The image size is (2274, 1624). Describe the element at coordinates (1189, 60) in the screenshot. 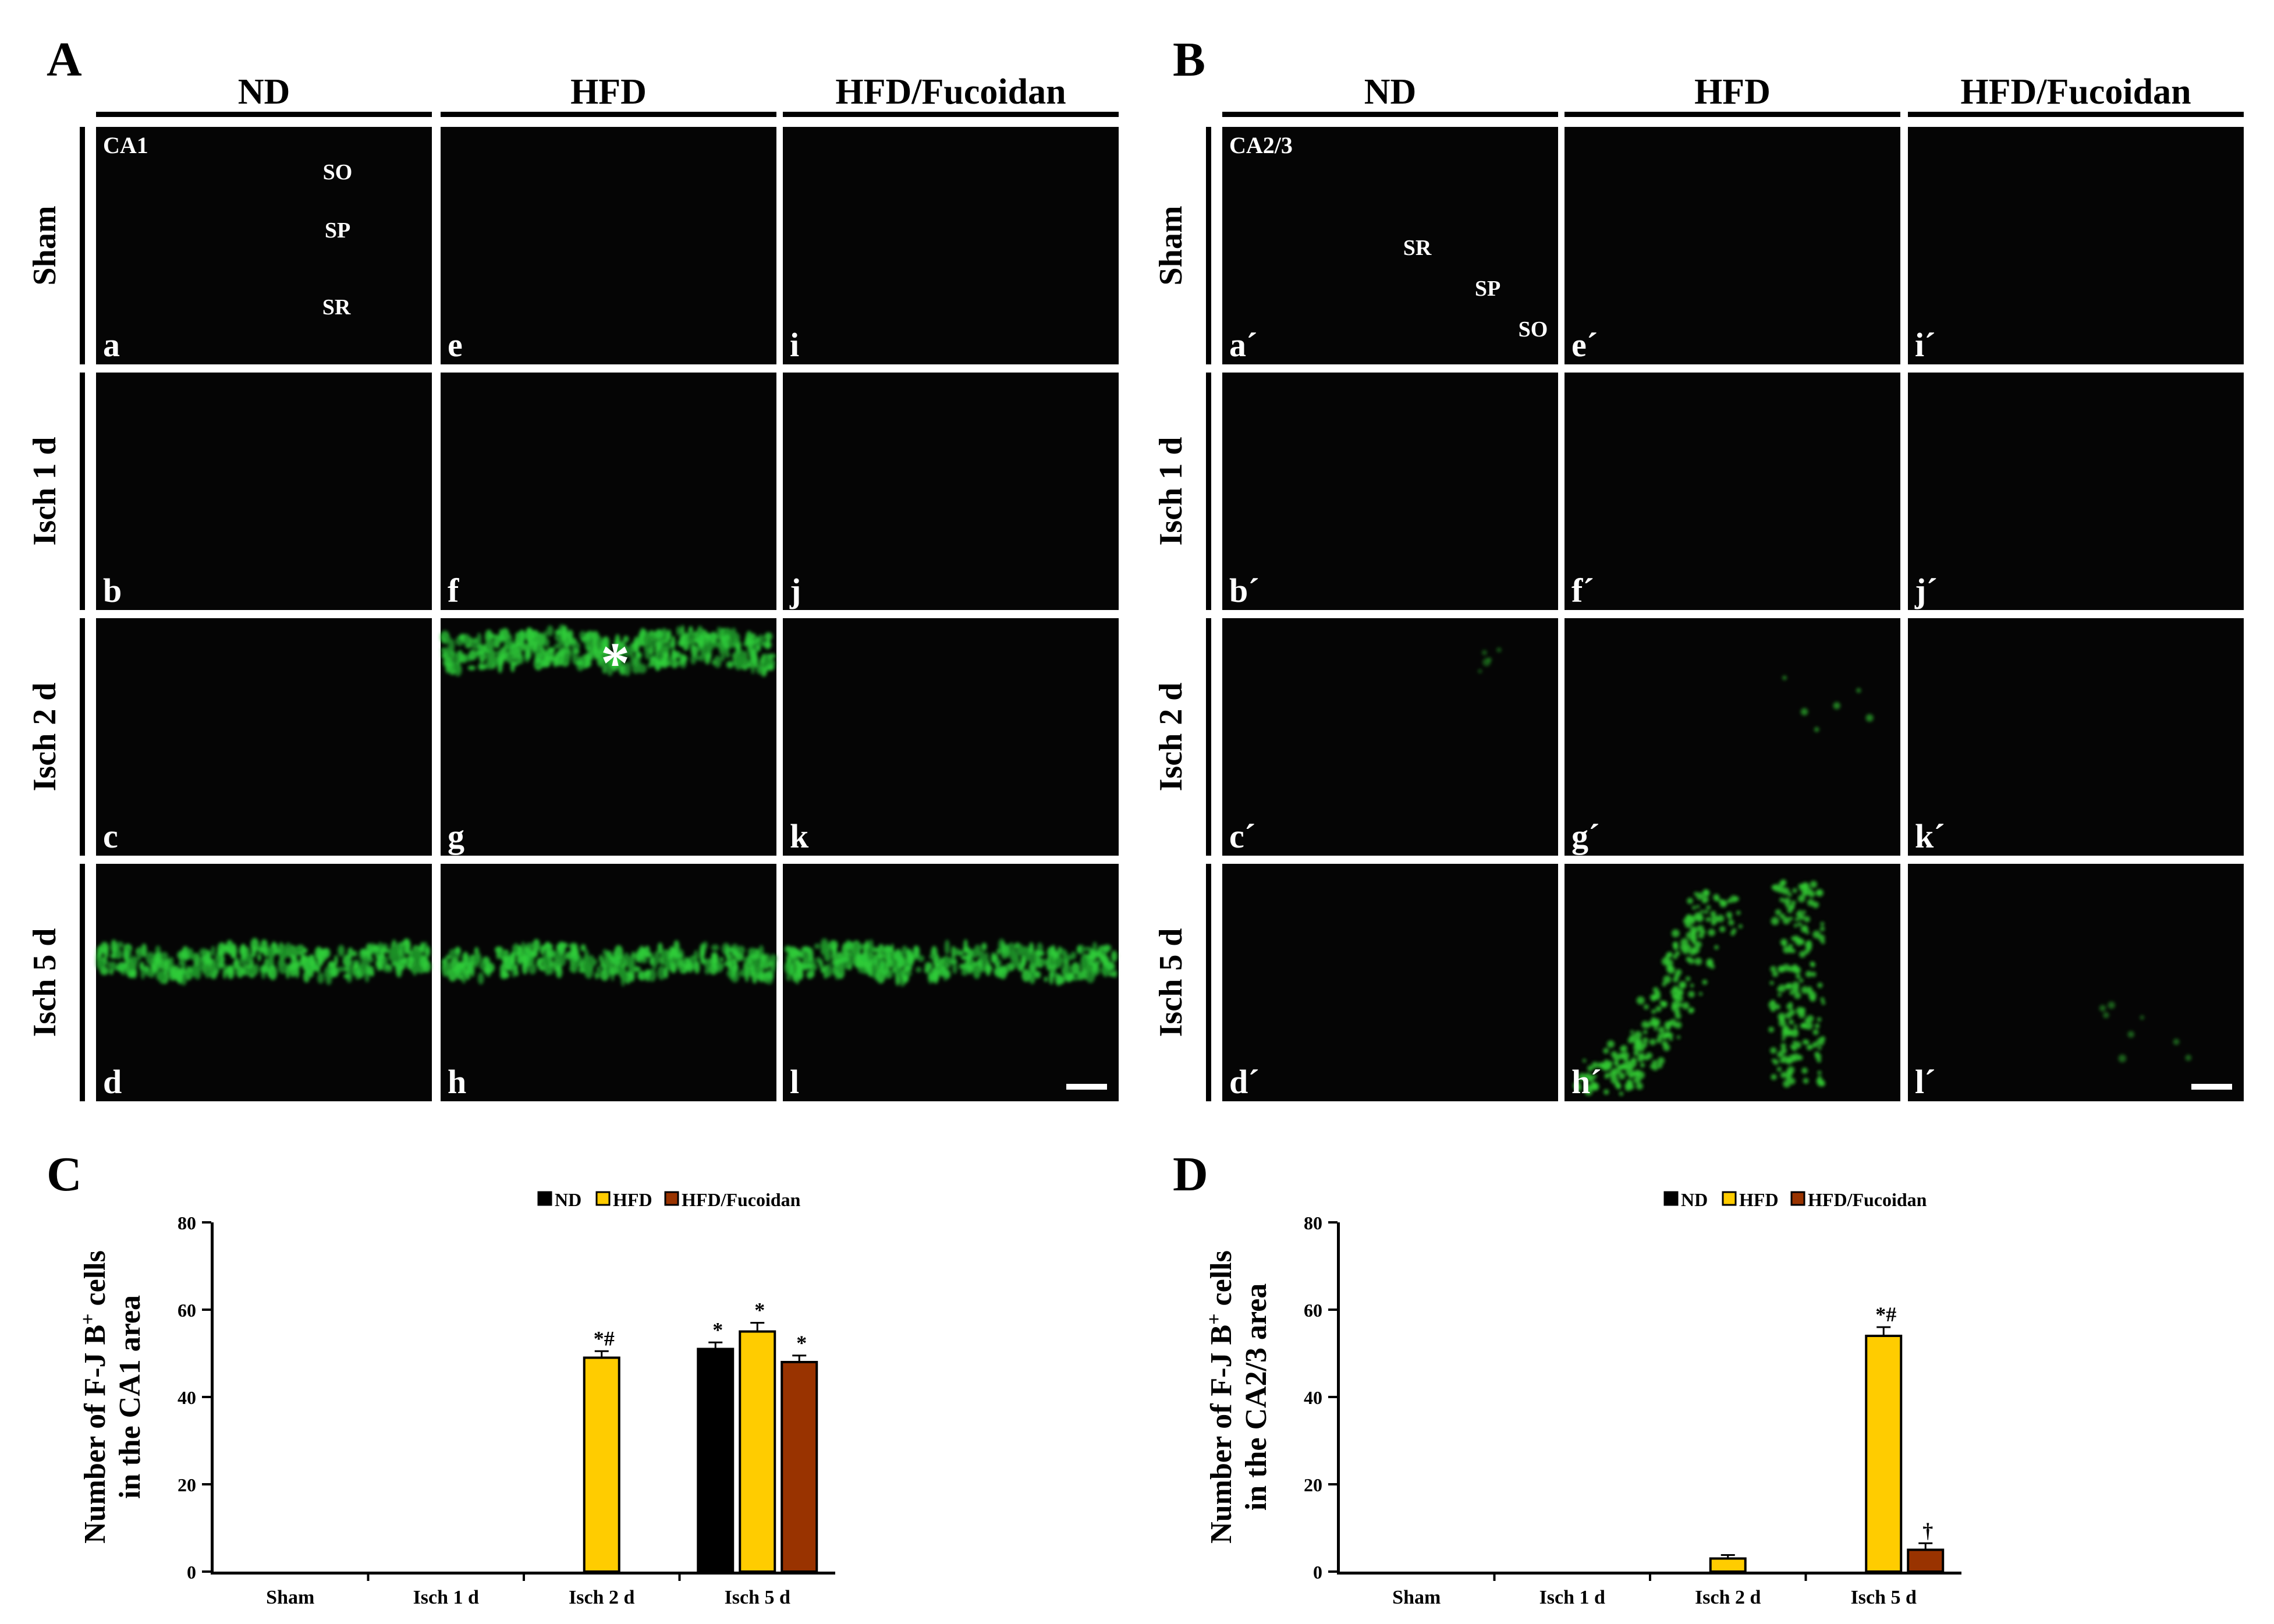

I see `panel-letter-b: B` at that location.